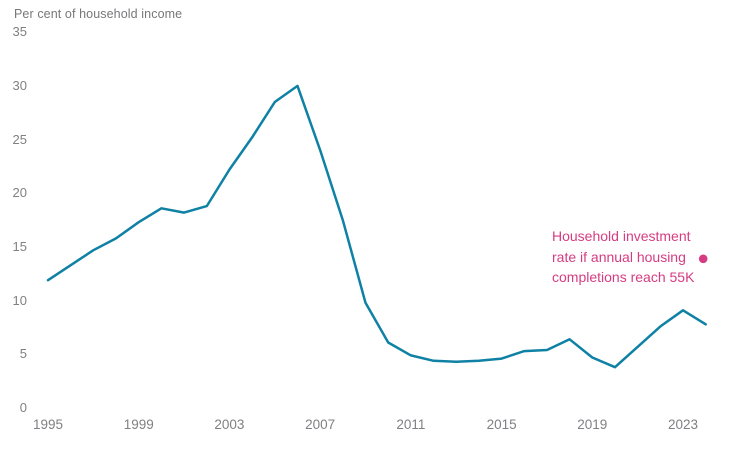  What do you see at coordinates (19, 246) in the screenshot?
I see `y-axis-tick-label: 15` at bounding box center [19, 246].